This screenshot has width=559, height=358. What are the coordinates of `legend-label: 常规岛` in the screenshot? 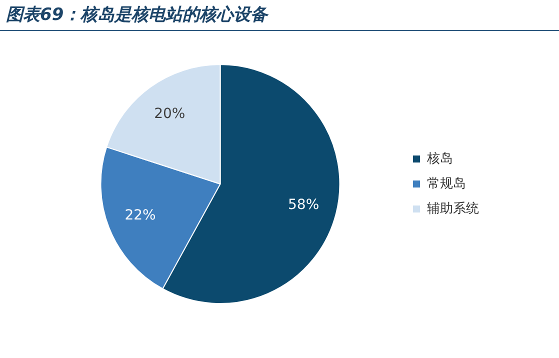 It's located at (446, 184).